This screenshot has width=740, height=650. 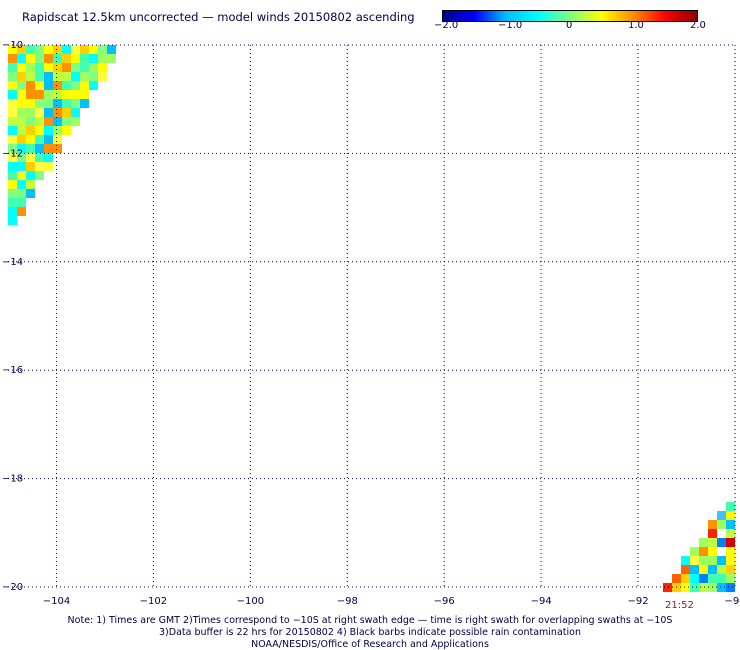 What do you see at coordinates (679, 605) in the screenshot?
I see `swath-time-label: 21:52` at bounding box center [679, 605].